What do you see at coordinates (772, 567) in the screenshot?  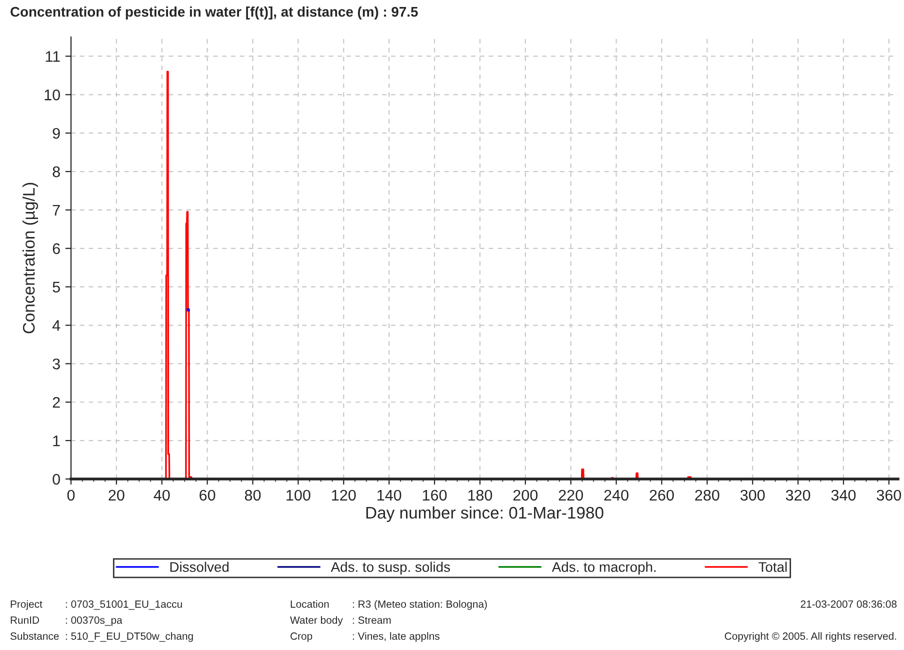 I see `legend-label: Total` at bounding box center [772, 567].